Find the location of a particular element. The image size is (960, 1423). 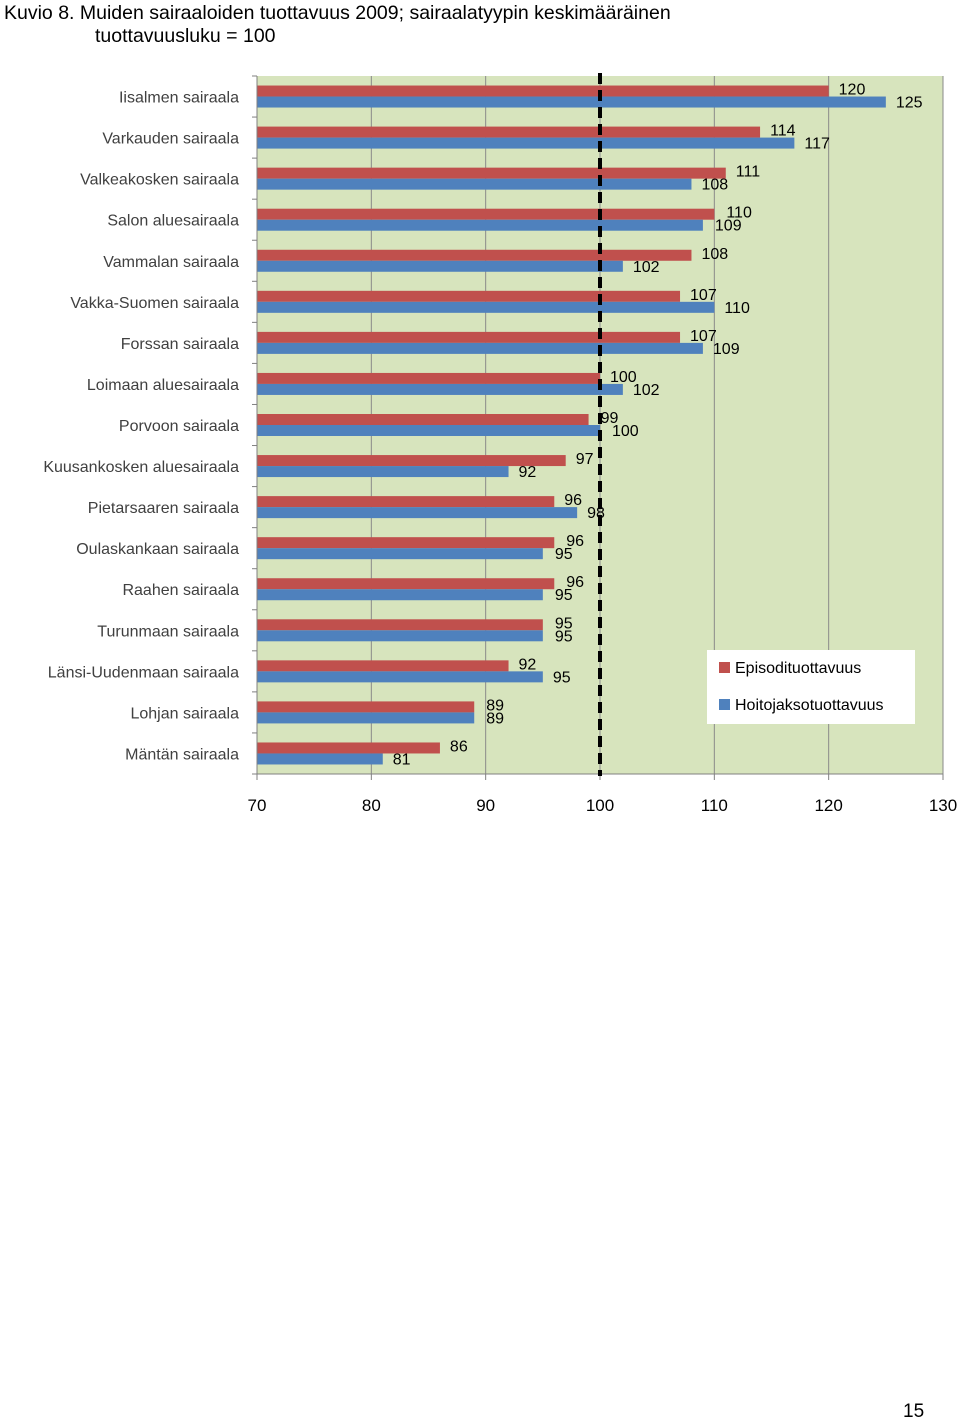

data-label-episode: 114 is located at coordinates (783, 131).